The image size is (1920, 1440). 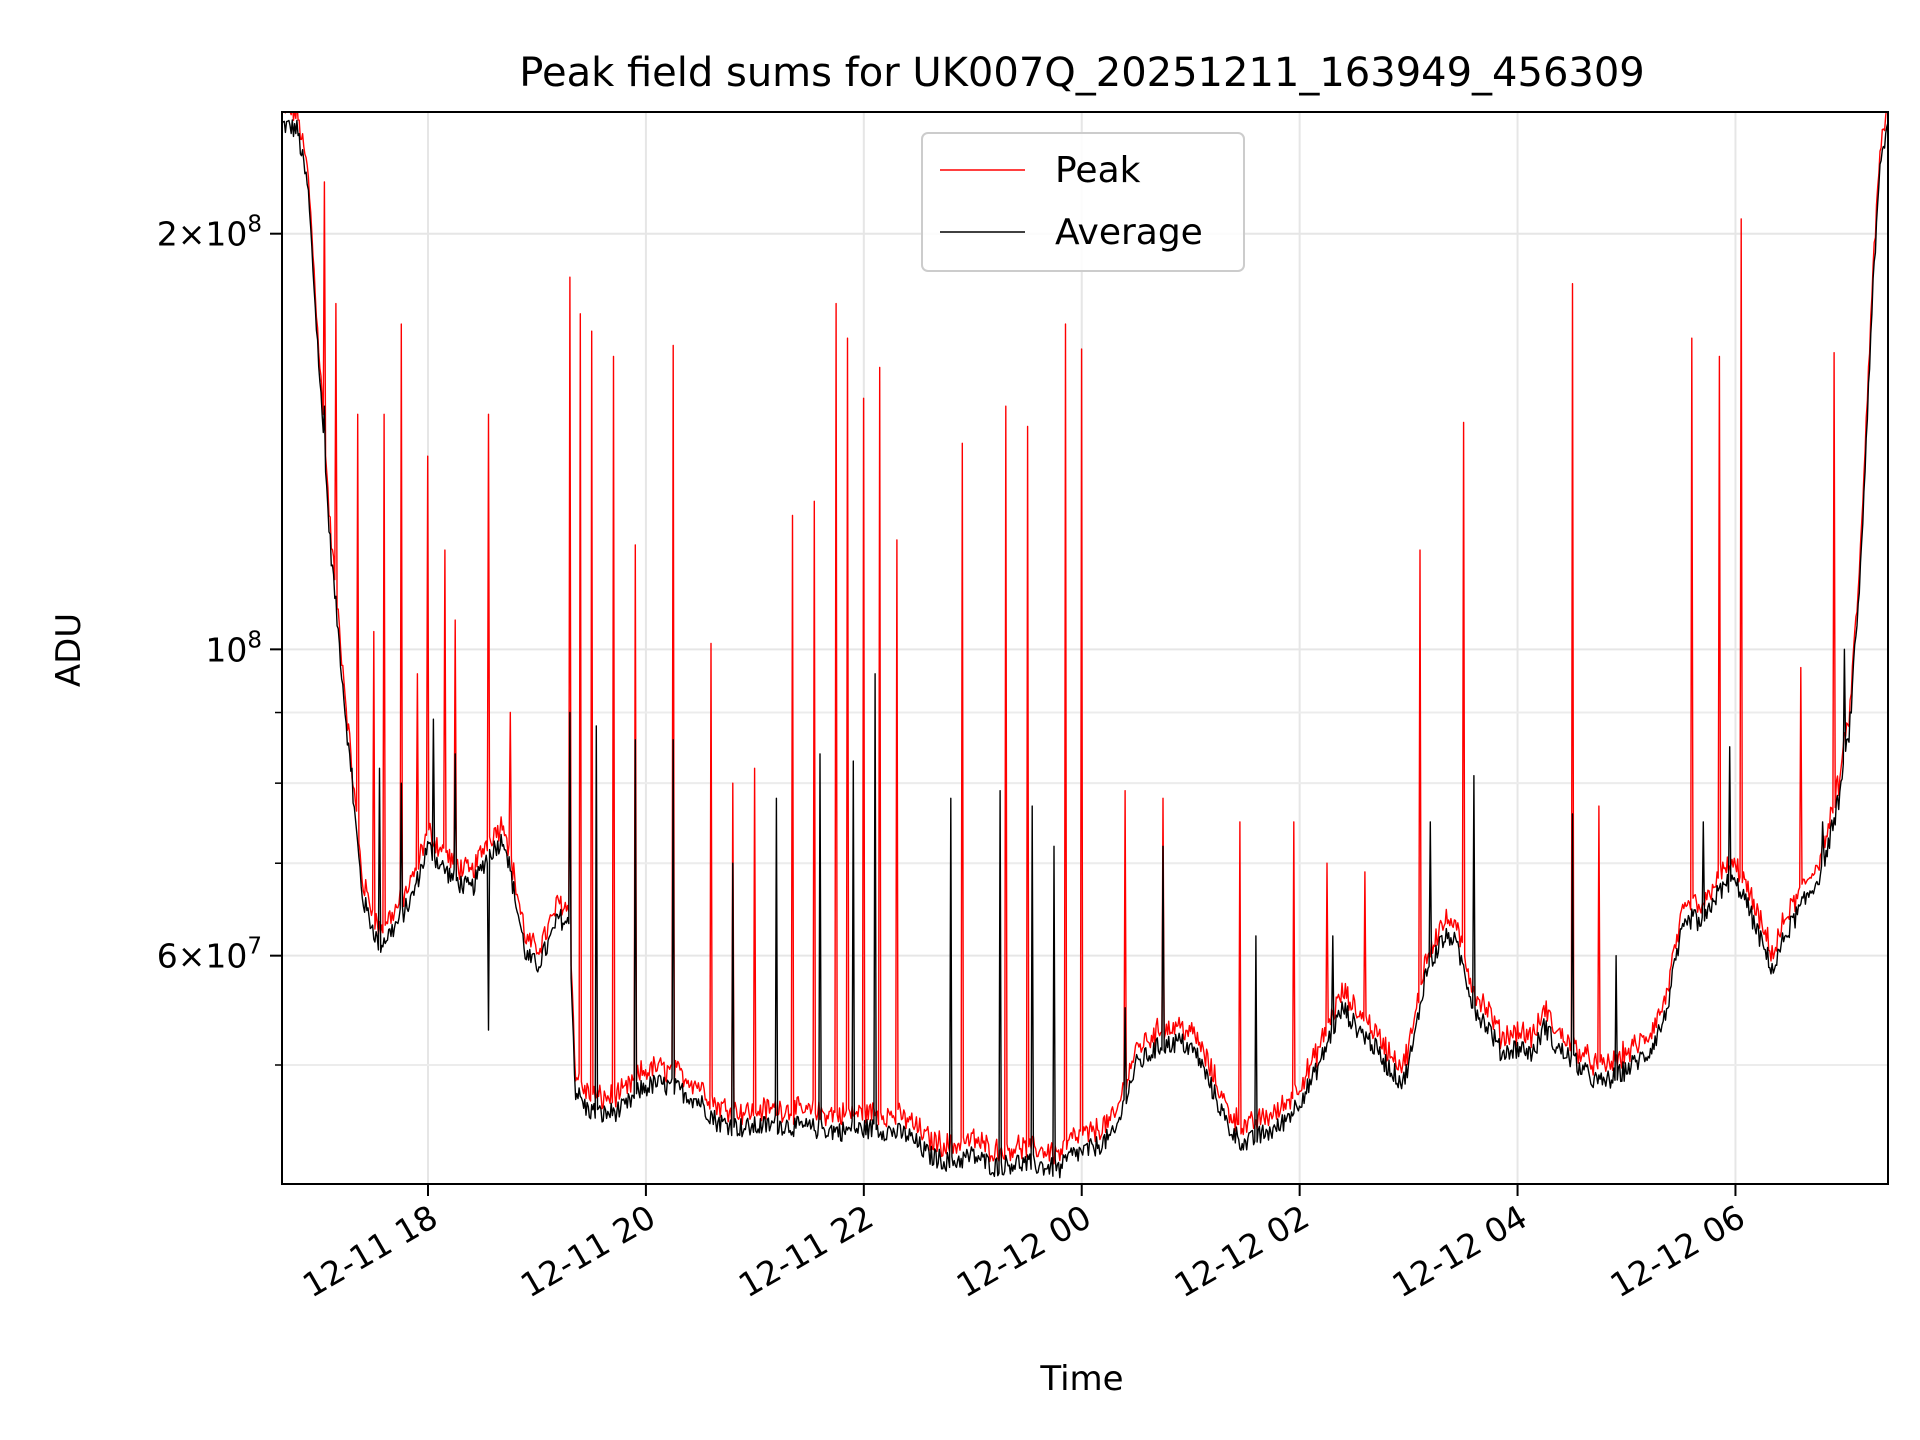 I want to click on x-tick-label: 12-12 04, so click(x=1460, y=1251).